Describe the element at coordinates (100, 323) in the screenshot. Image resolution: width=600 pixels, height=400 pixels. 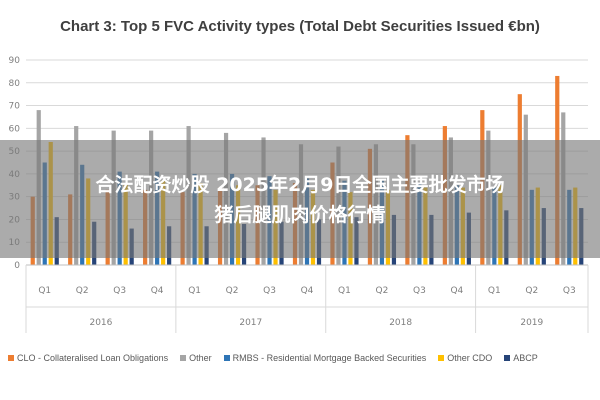
I see `group-label: 2016` at that location.